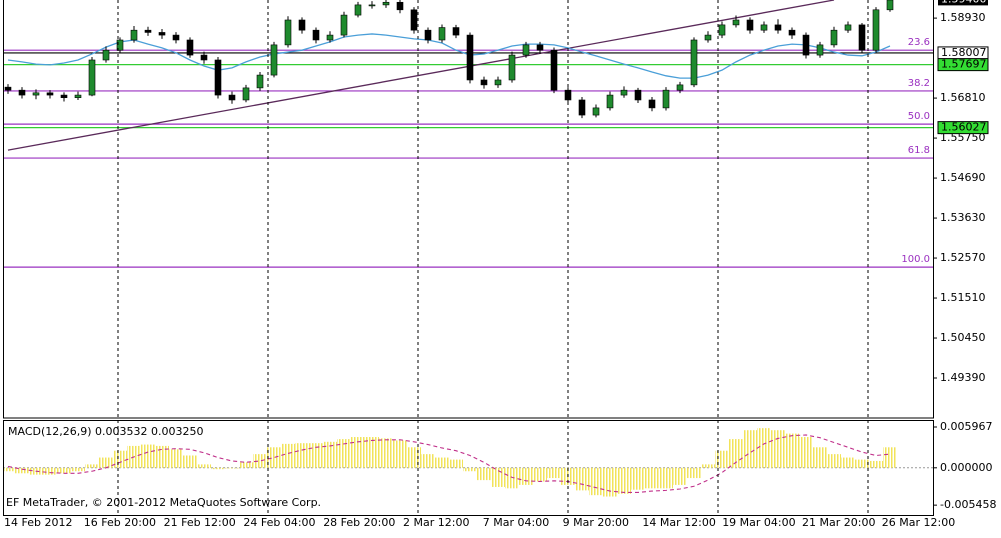  I want to click on x-tick-label: 26 Mar 12:00, so click(918, 522).